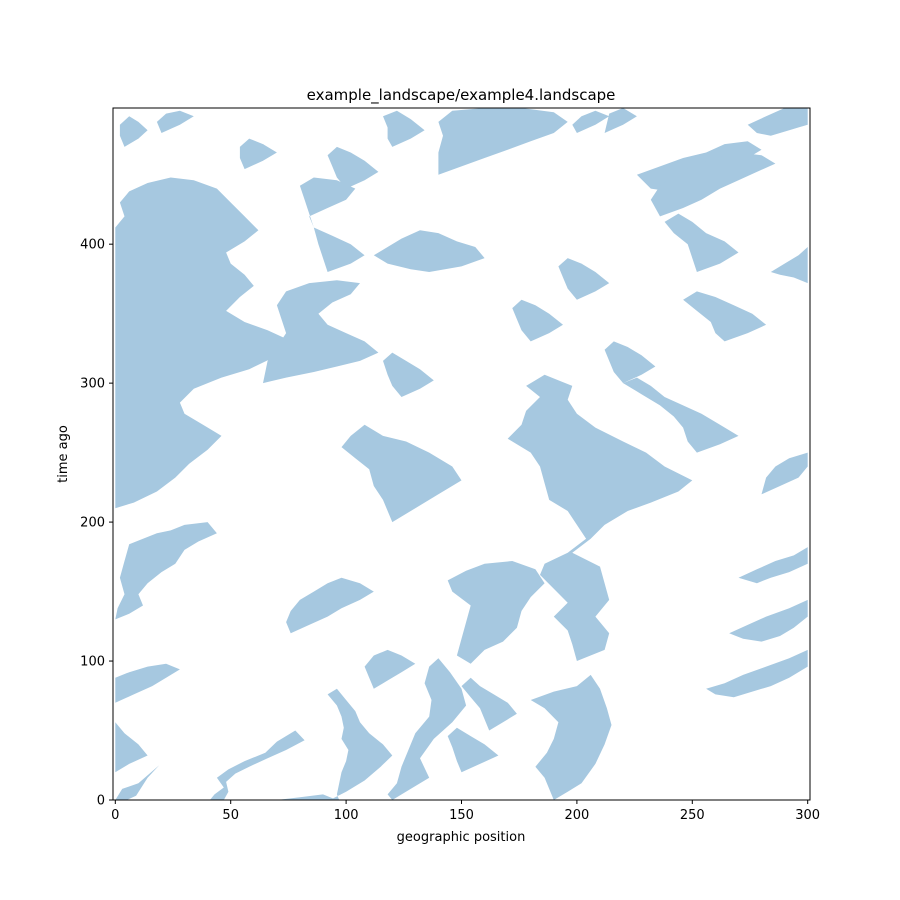  Describe the element at coordinates (230, 815) in the screenshot. I see `x-tick-label: 50` at that location.